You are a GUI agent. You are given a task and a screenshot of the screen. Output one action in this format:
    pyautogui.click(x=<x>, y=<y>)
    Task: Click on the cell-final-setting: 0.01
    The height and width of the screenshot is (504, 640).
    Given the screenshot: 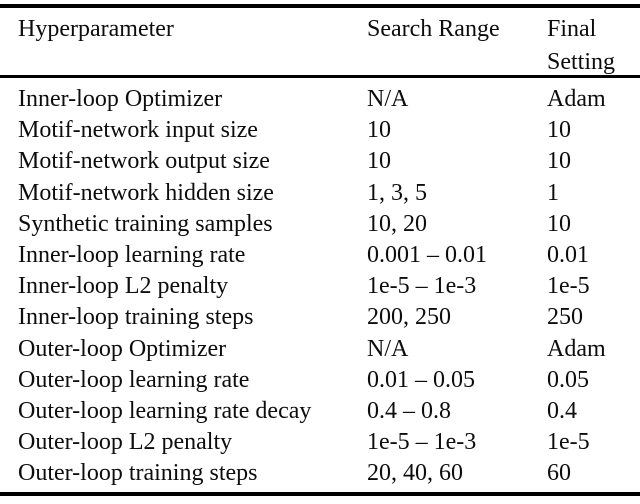 What is the action you would take?
    pyautogui.click(x=568, y=254)
    